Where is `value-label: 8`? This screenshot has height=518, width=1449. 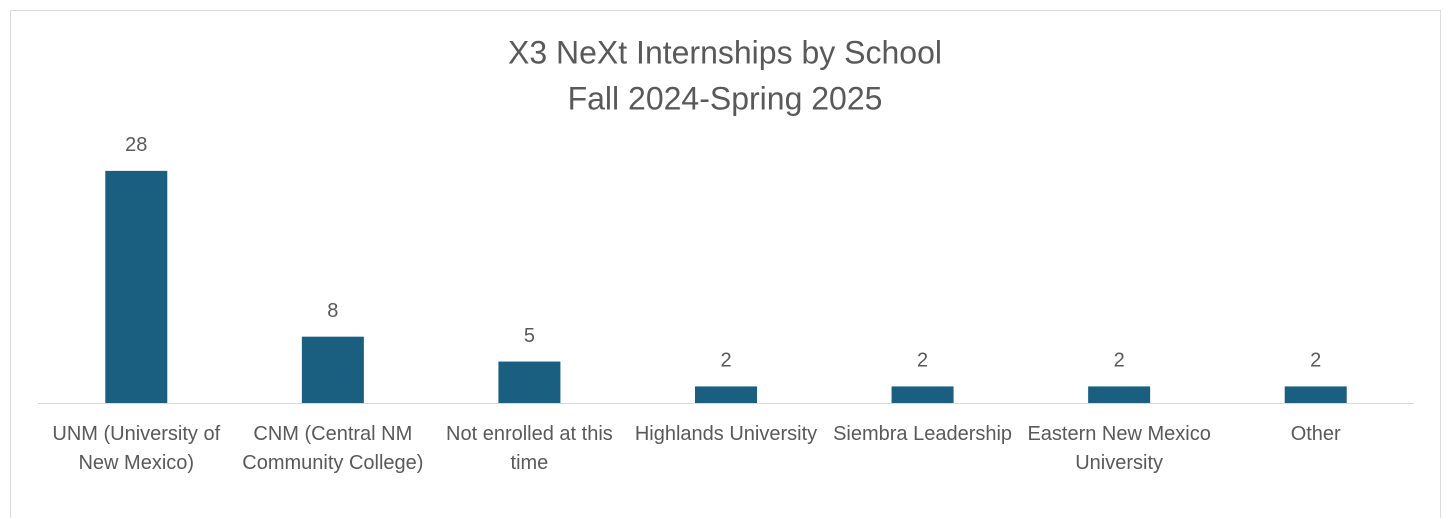 value-label: 8 is located at coordinates (332, 311).